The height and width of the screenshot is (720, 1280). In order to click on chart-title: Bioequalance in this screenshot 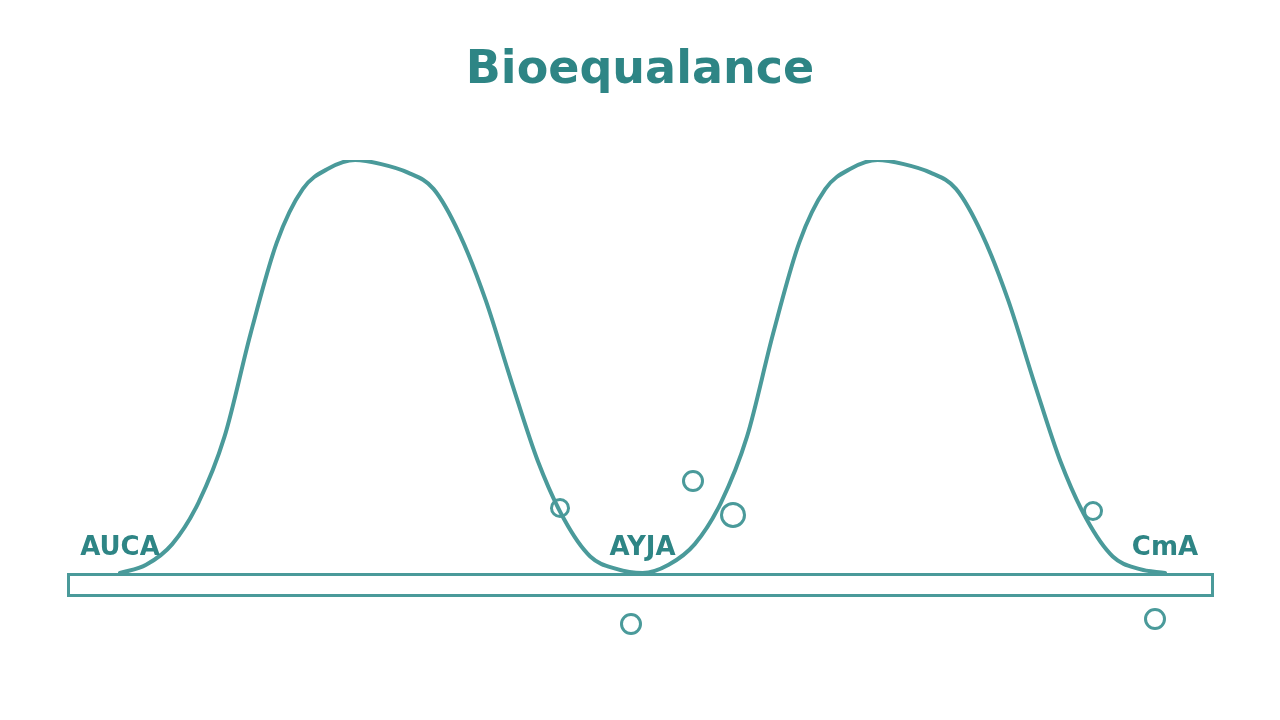, I will do `click(640, 67)`.